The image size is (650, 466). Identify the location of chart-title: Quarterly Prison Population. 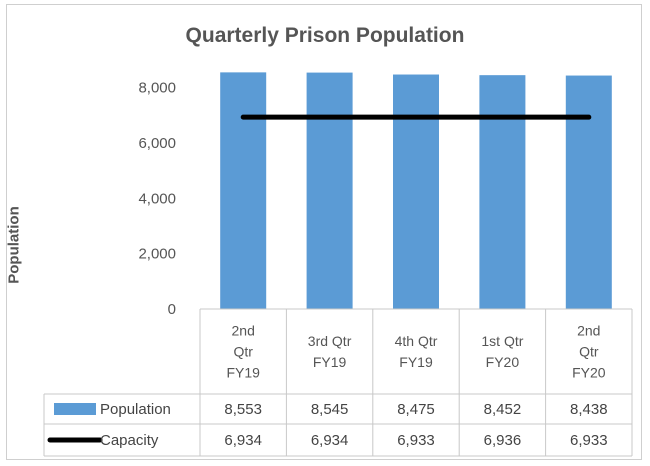
(325, 35).